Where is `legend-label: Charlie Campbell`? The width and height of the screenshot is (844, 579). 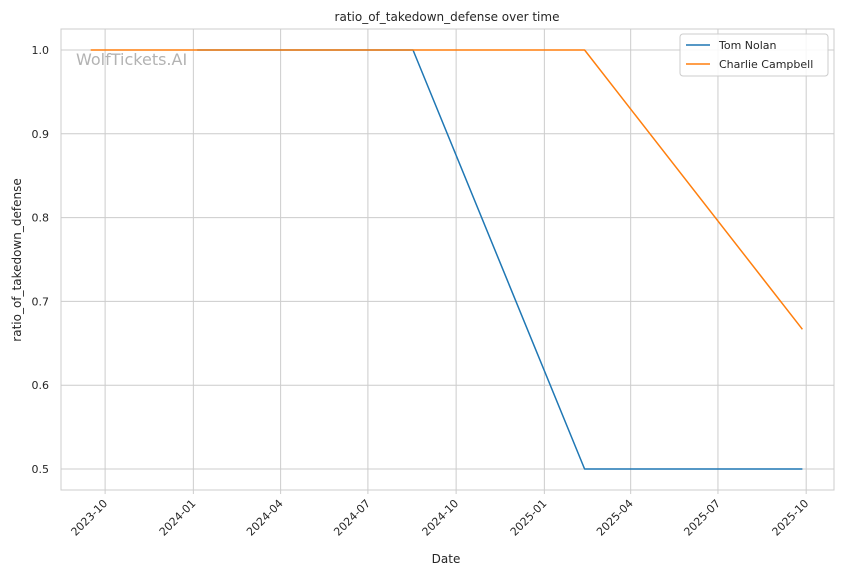 legend-label: Charlie Campbell is located at coordinates (766, 64).